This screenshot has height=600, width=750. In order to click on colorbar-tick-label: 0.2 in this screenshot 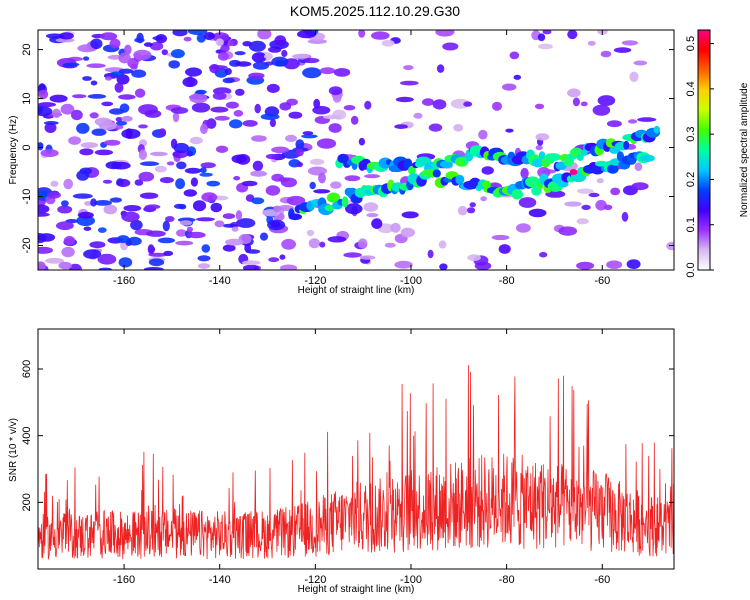, I will do `click(691, 179)`.